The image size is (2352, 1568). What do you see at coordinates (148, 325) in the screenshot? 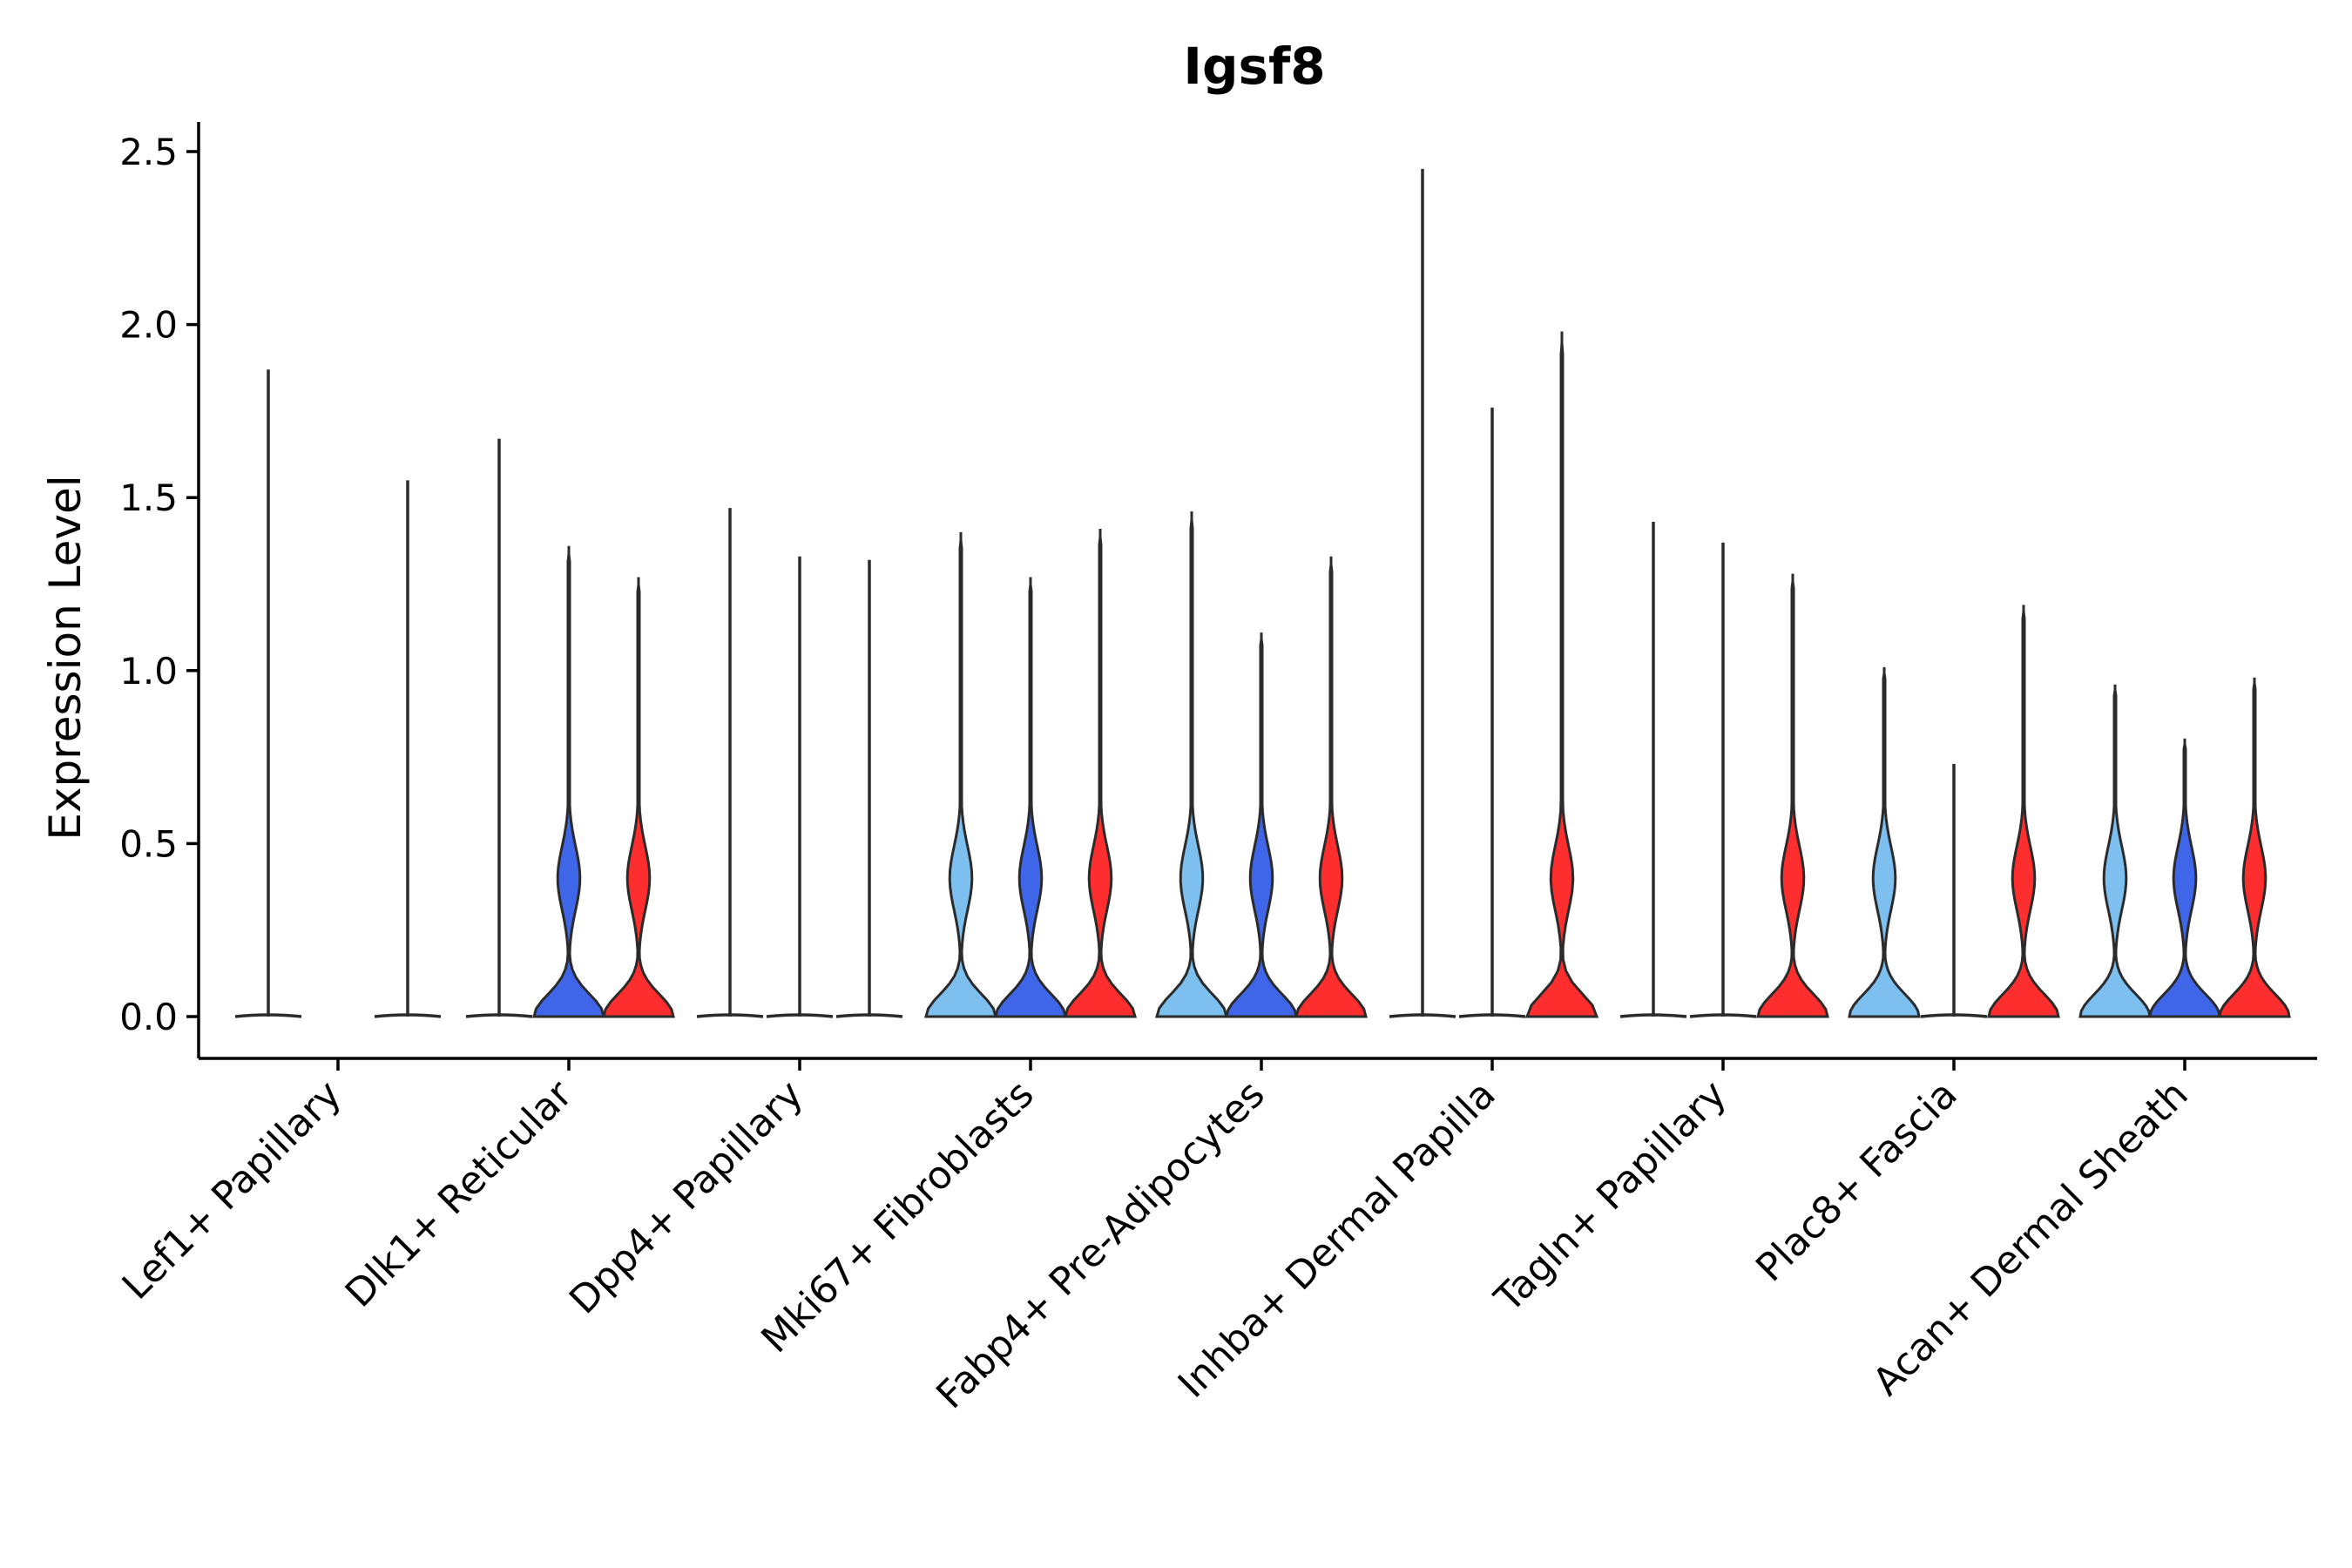
I see `y-tick-label: 2.0` at bounding box center [148, 325].